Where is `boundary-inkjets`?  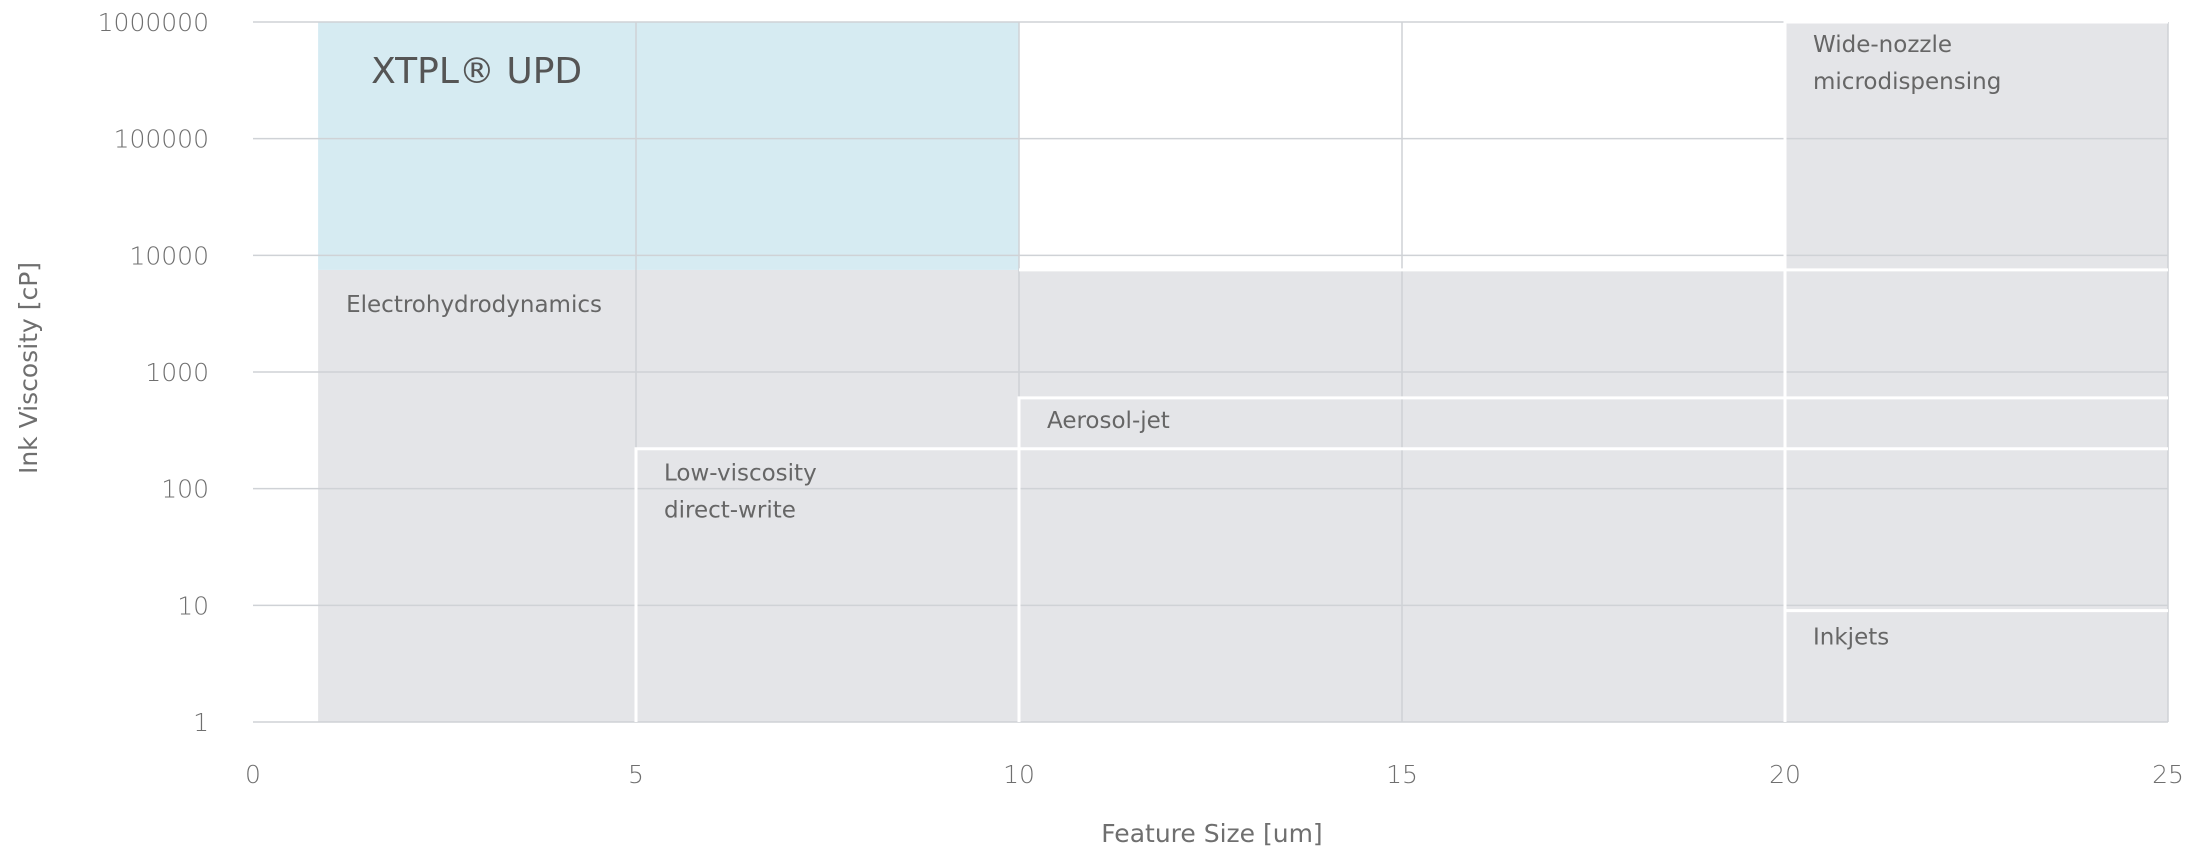 boundary-inkjets is located at coordinates (1975, 665).